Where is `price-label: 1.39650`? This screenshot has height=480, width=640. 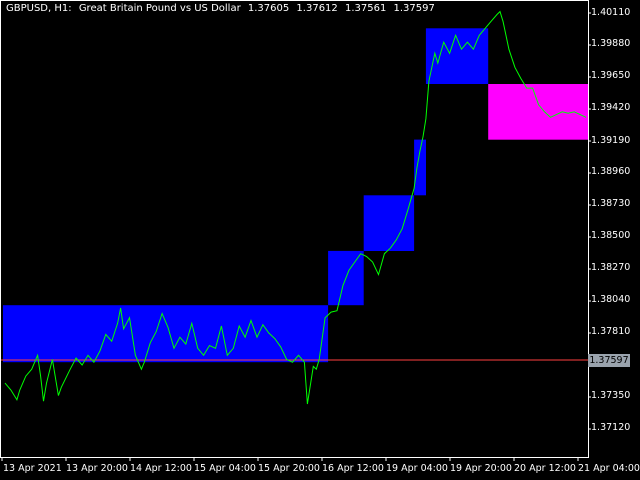
price-label: 1.39650 is located at coordinates (611, 75).